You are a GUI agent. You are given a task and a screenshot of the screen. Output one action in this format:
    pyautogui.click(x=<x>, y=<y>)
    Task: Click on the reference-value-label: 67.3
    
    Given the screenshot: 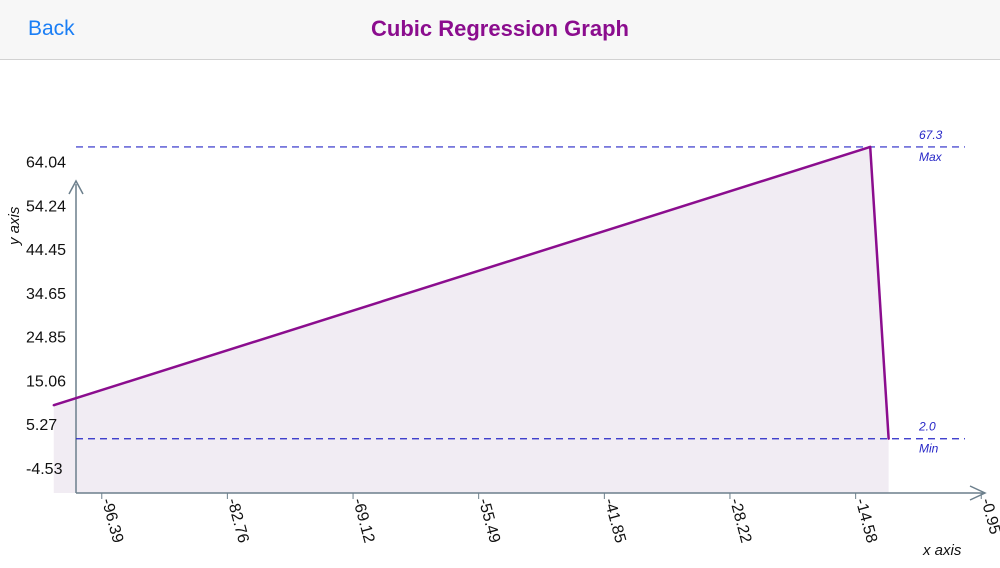 What is the action you would take?
    pyautogui.click(x=931, y=135)
    